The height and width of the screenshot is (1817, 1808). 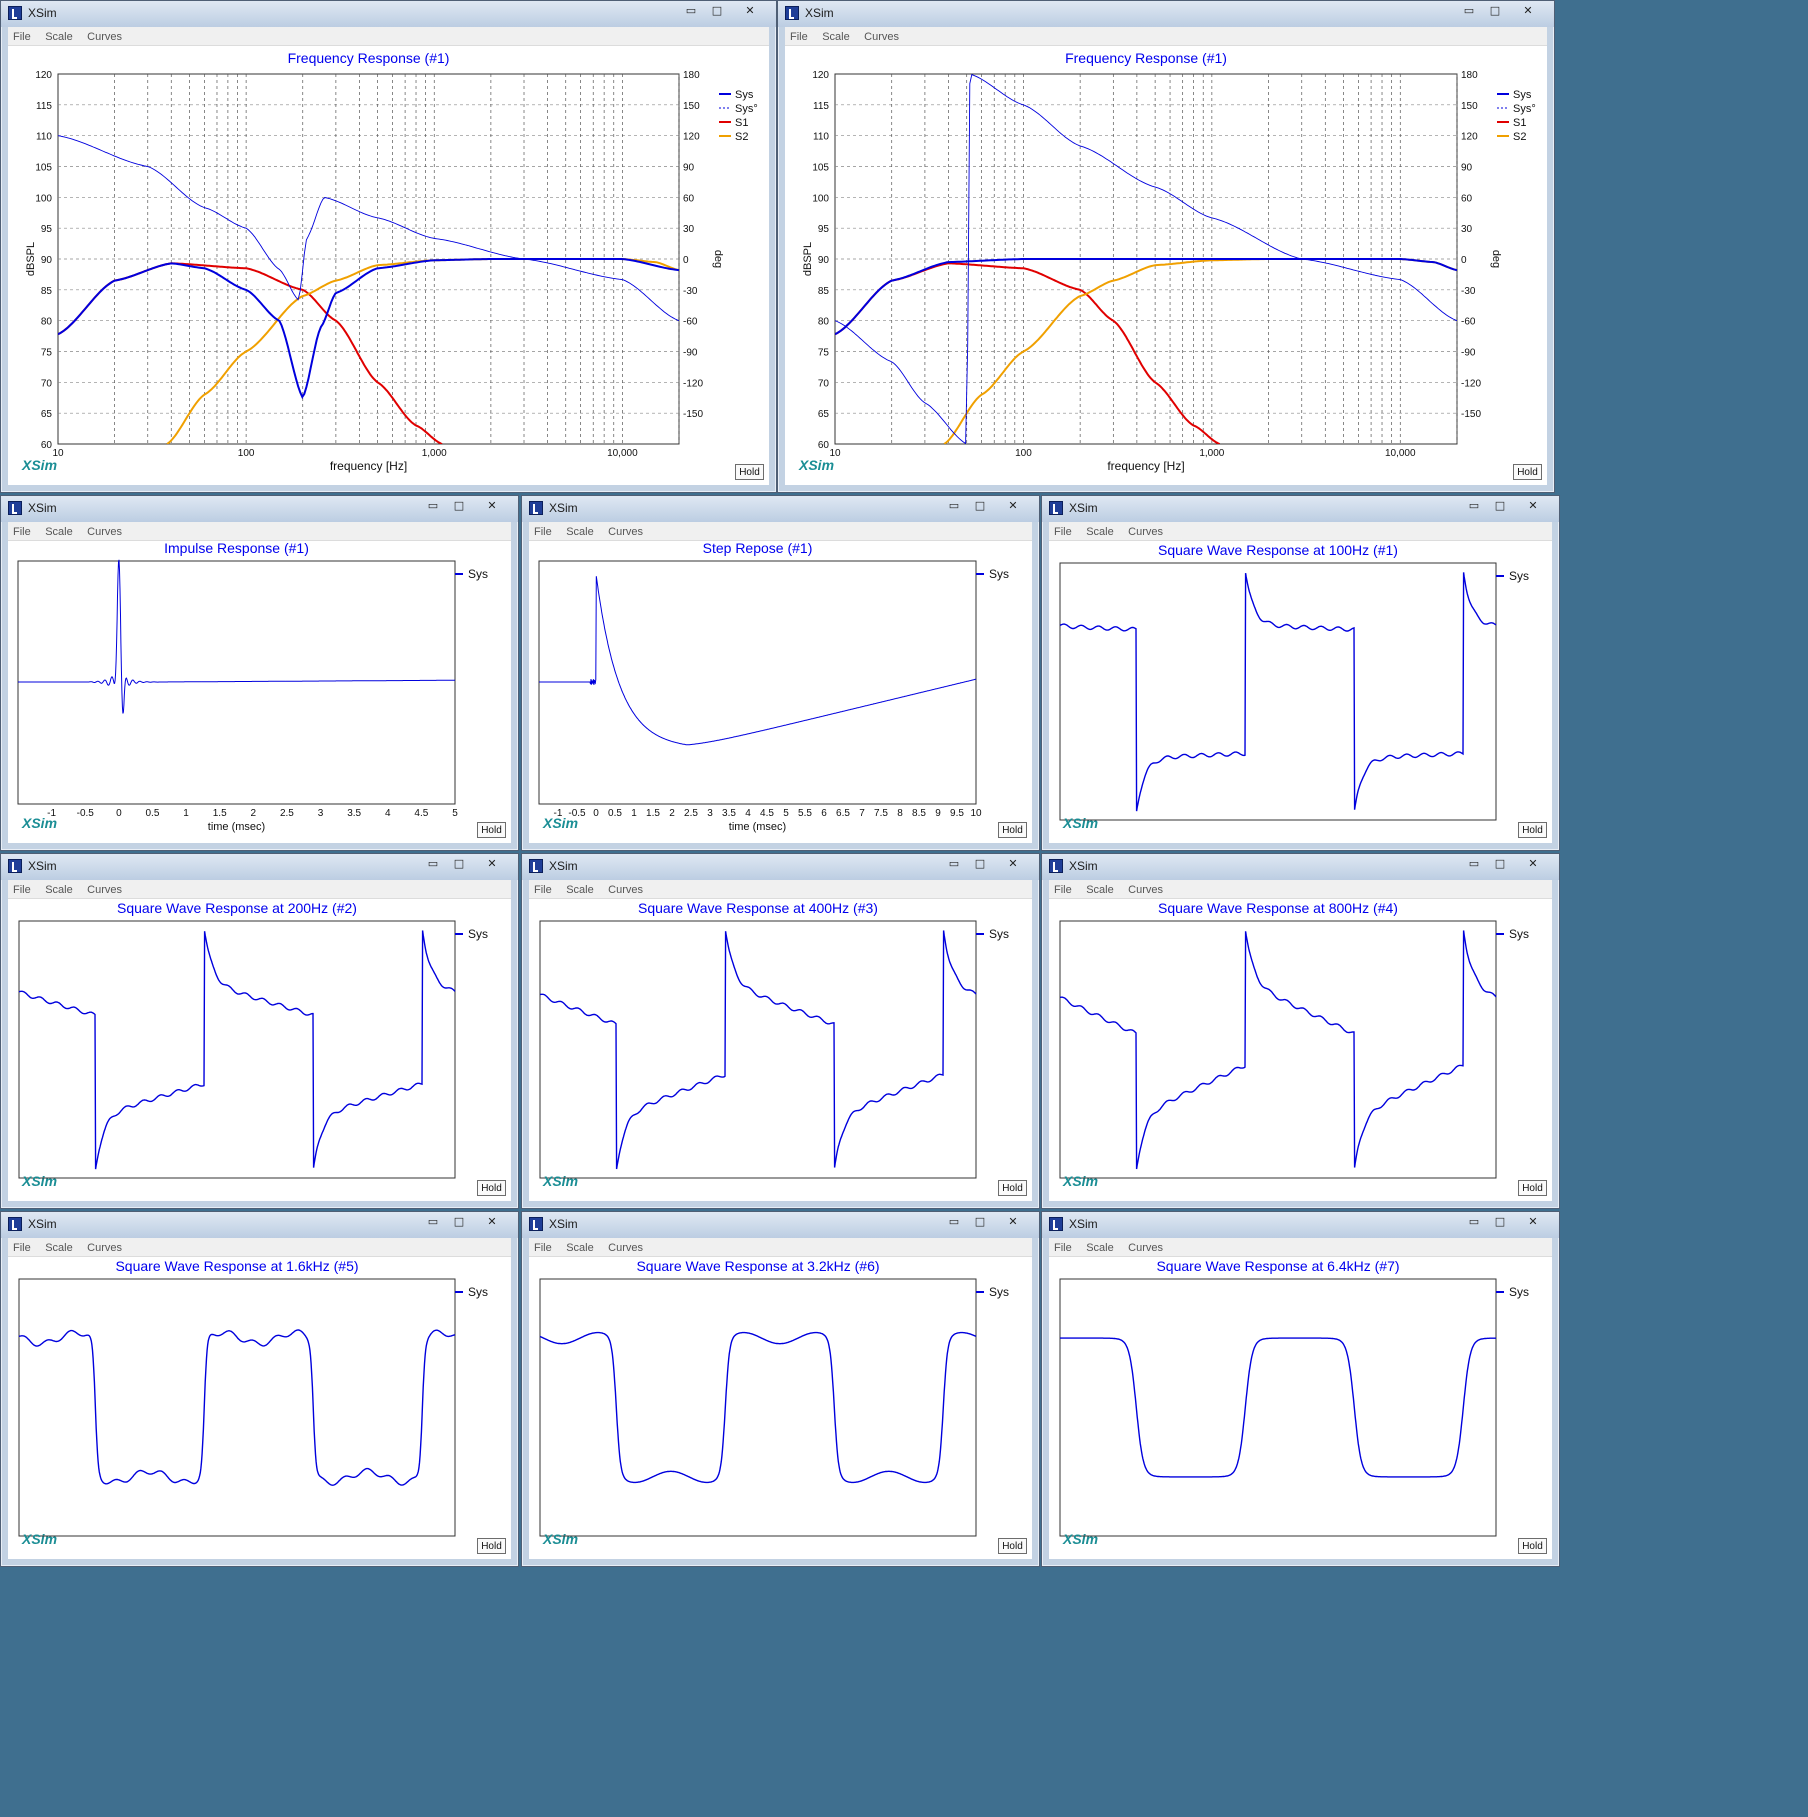 I want to click on y-tick-label: 60, so click(x=47, y=445).